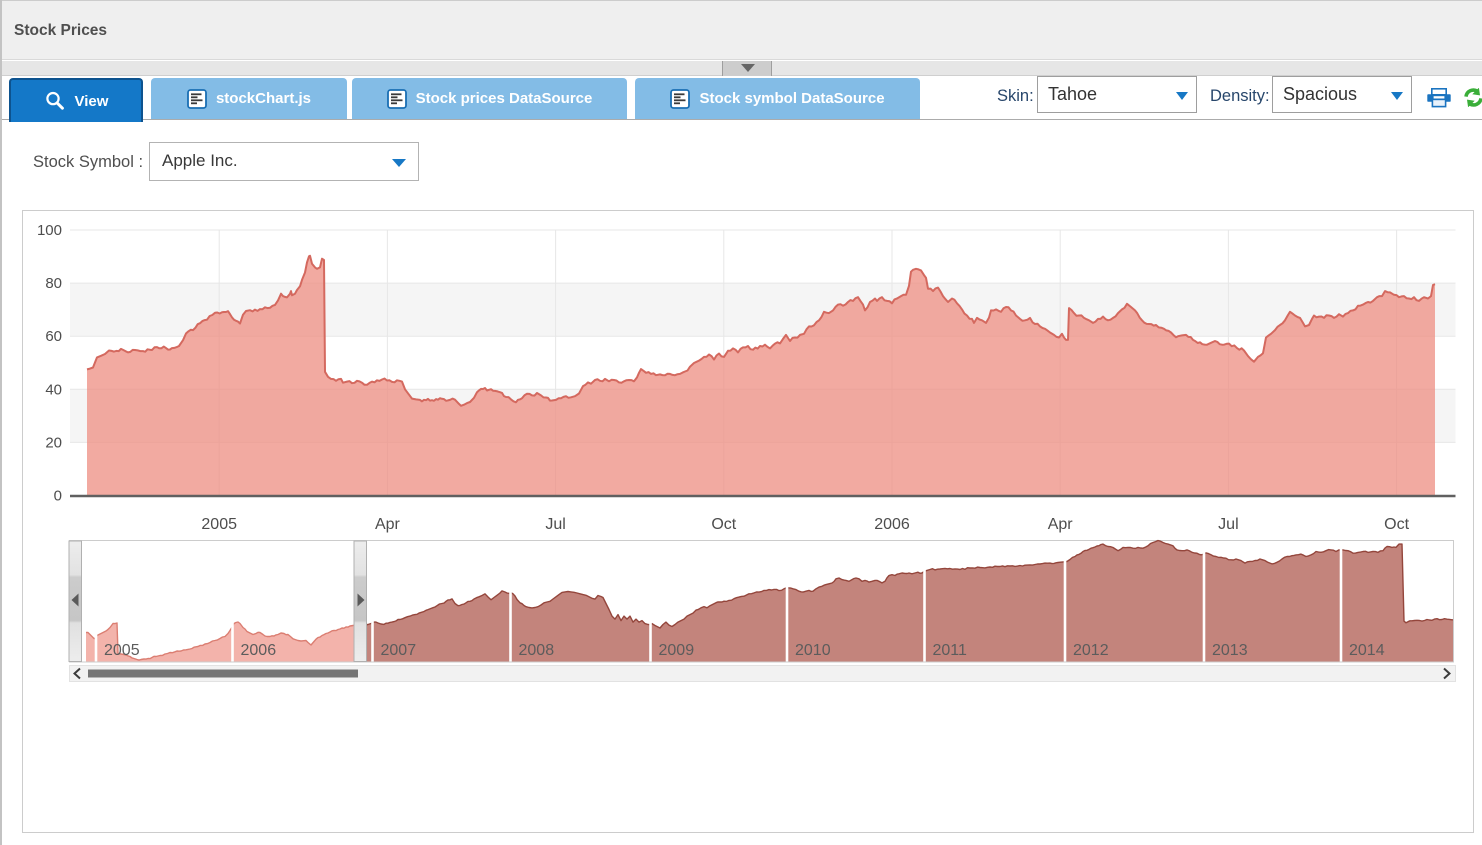 Image resolution: width=1482 pixels, height=845 pixels. Describe the element at coordinates (53, 336) in the screenshot. I see `svg-text: 60` at that location.